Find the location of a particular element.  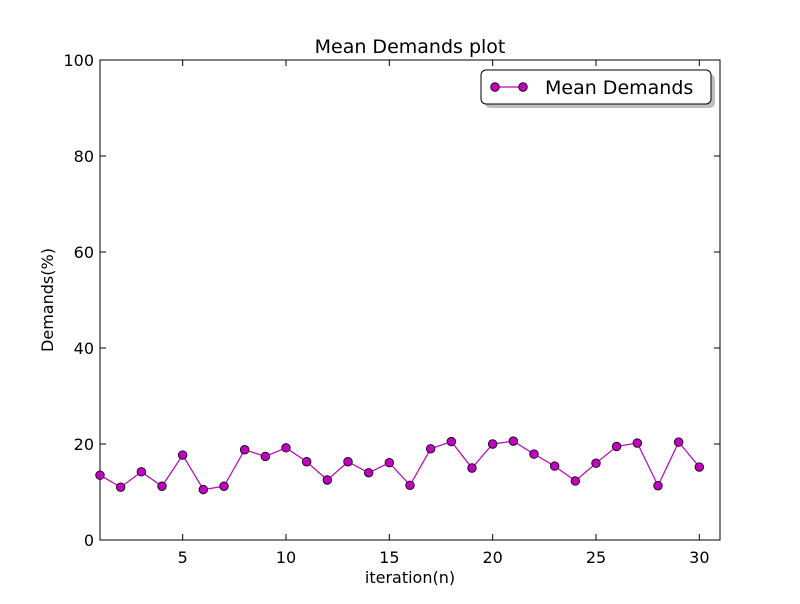

y-tick-label: 0 is located at coordinates (89, 540).